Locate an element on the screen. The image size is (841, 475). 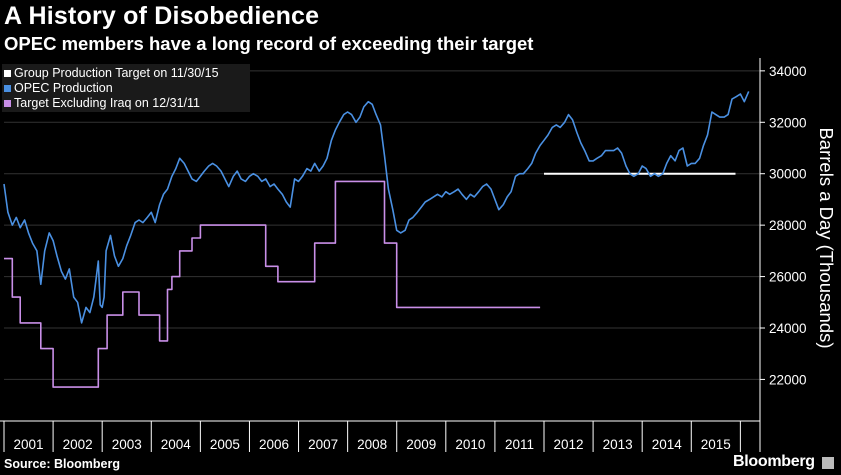
legend-item-group-target: Group Production Target on 11/30/15 is located at coordinates (126, 73).